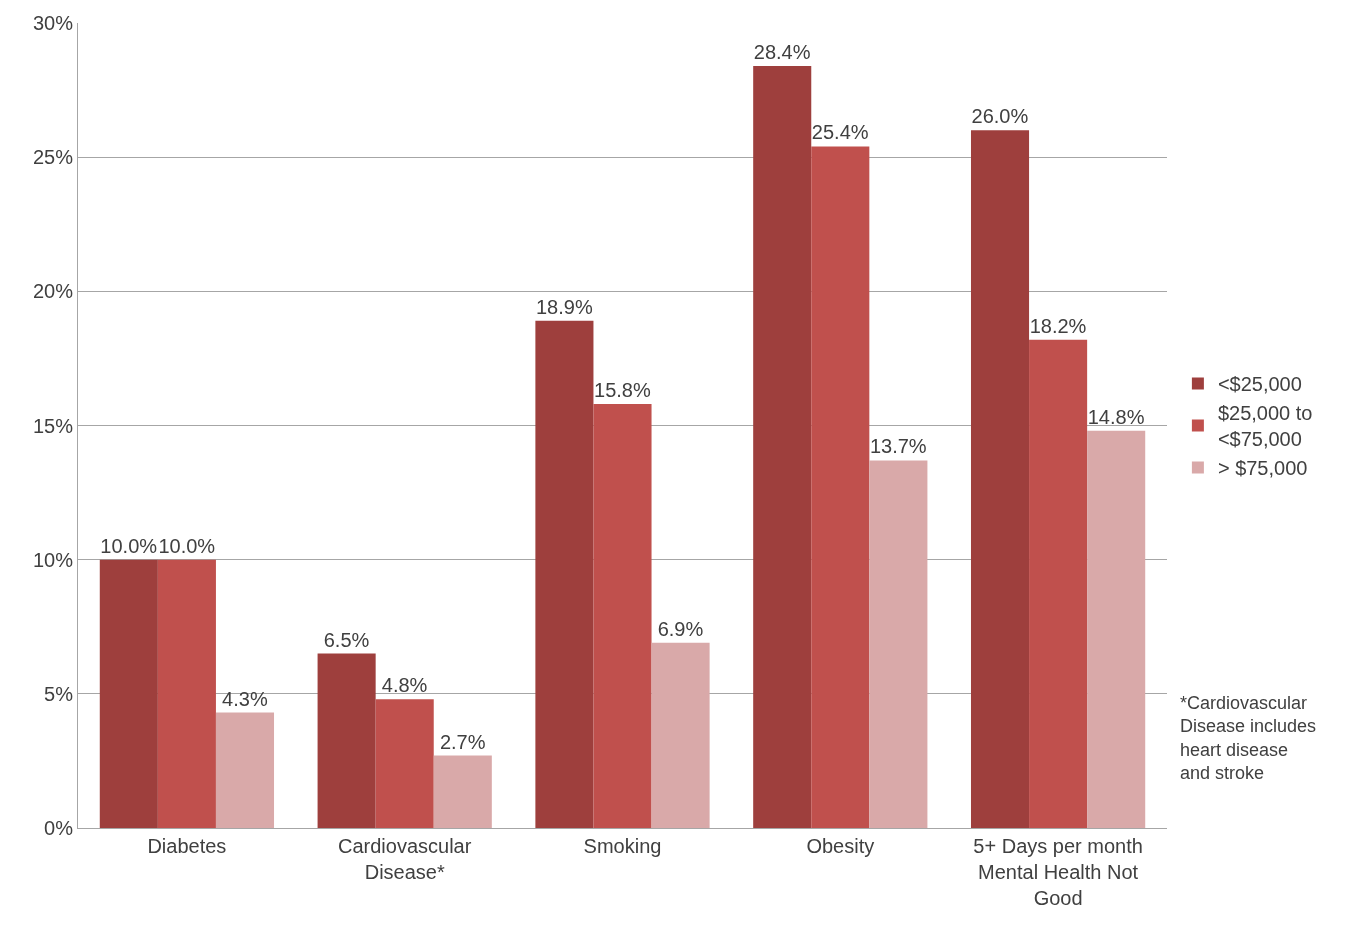 This screenshot has width=1365, height=940. I want to click on y-tick-label: 10%, so click(53, 559).